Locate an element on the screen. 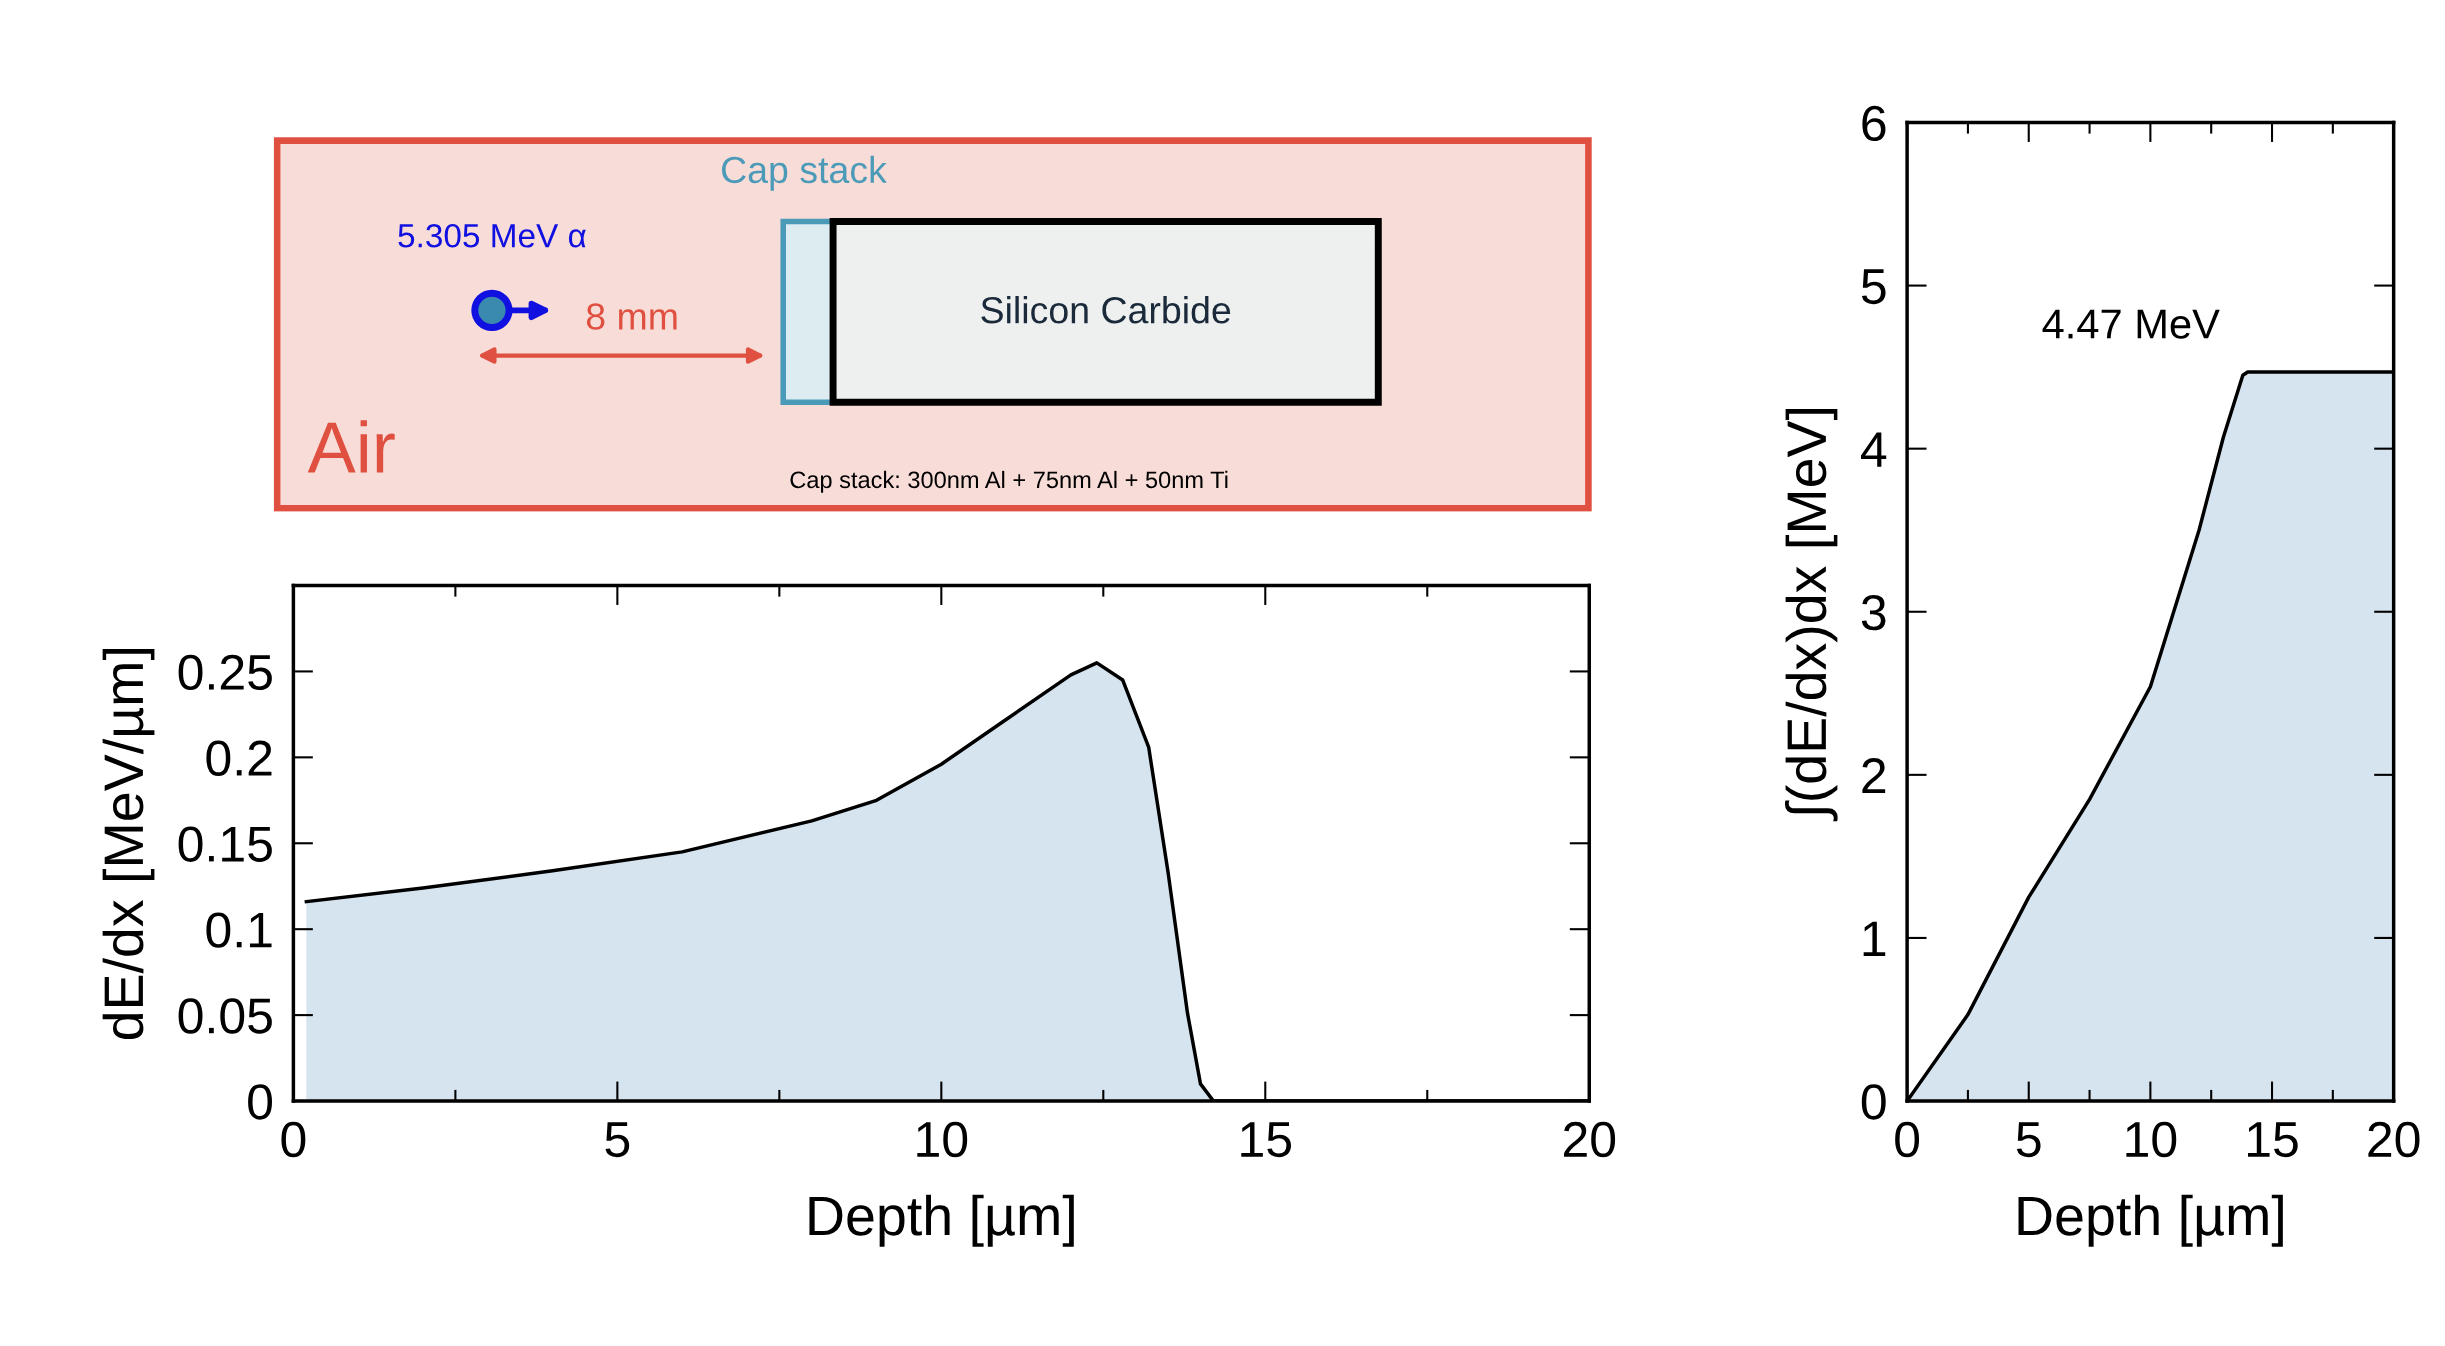 Image resolution: width=2445 pixels, height=1346 pixels. y-tick-label: 0.15 is located at coordinates (225, 844).